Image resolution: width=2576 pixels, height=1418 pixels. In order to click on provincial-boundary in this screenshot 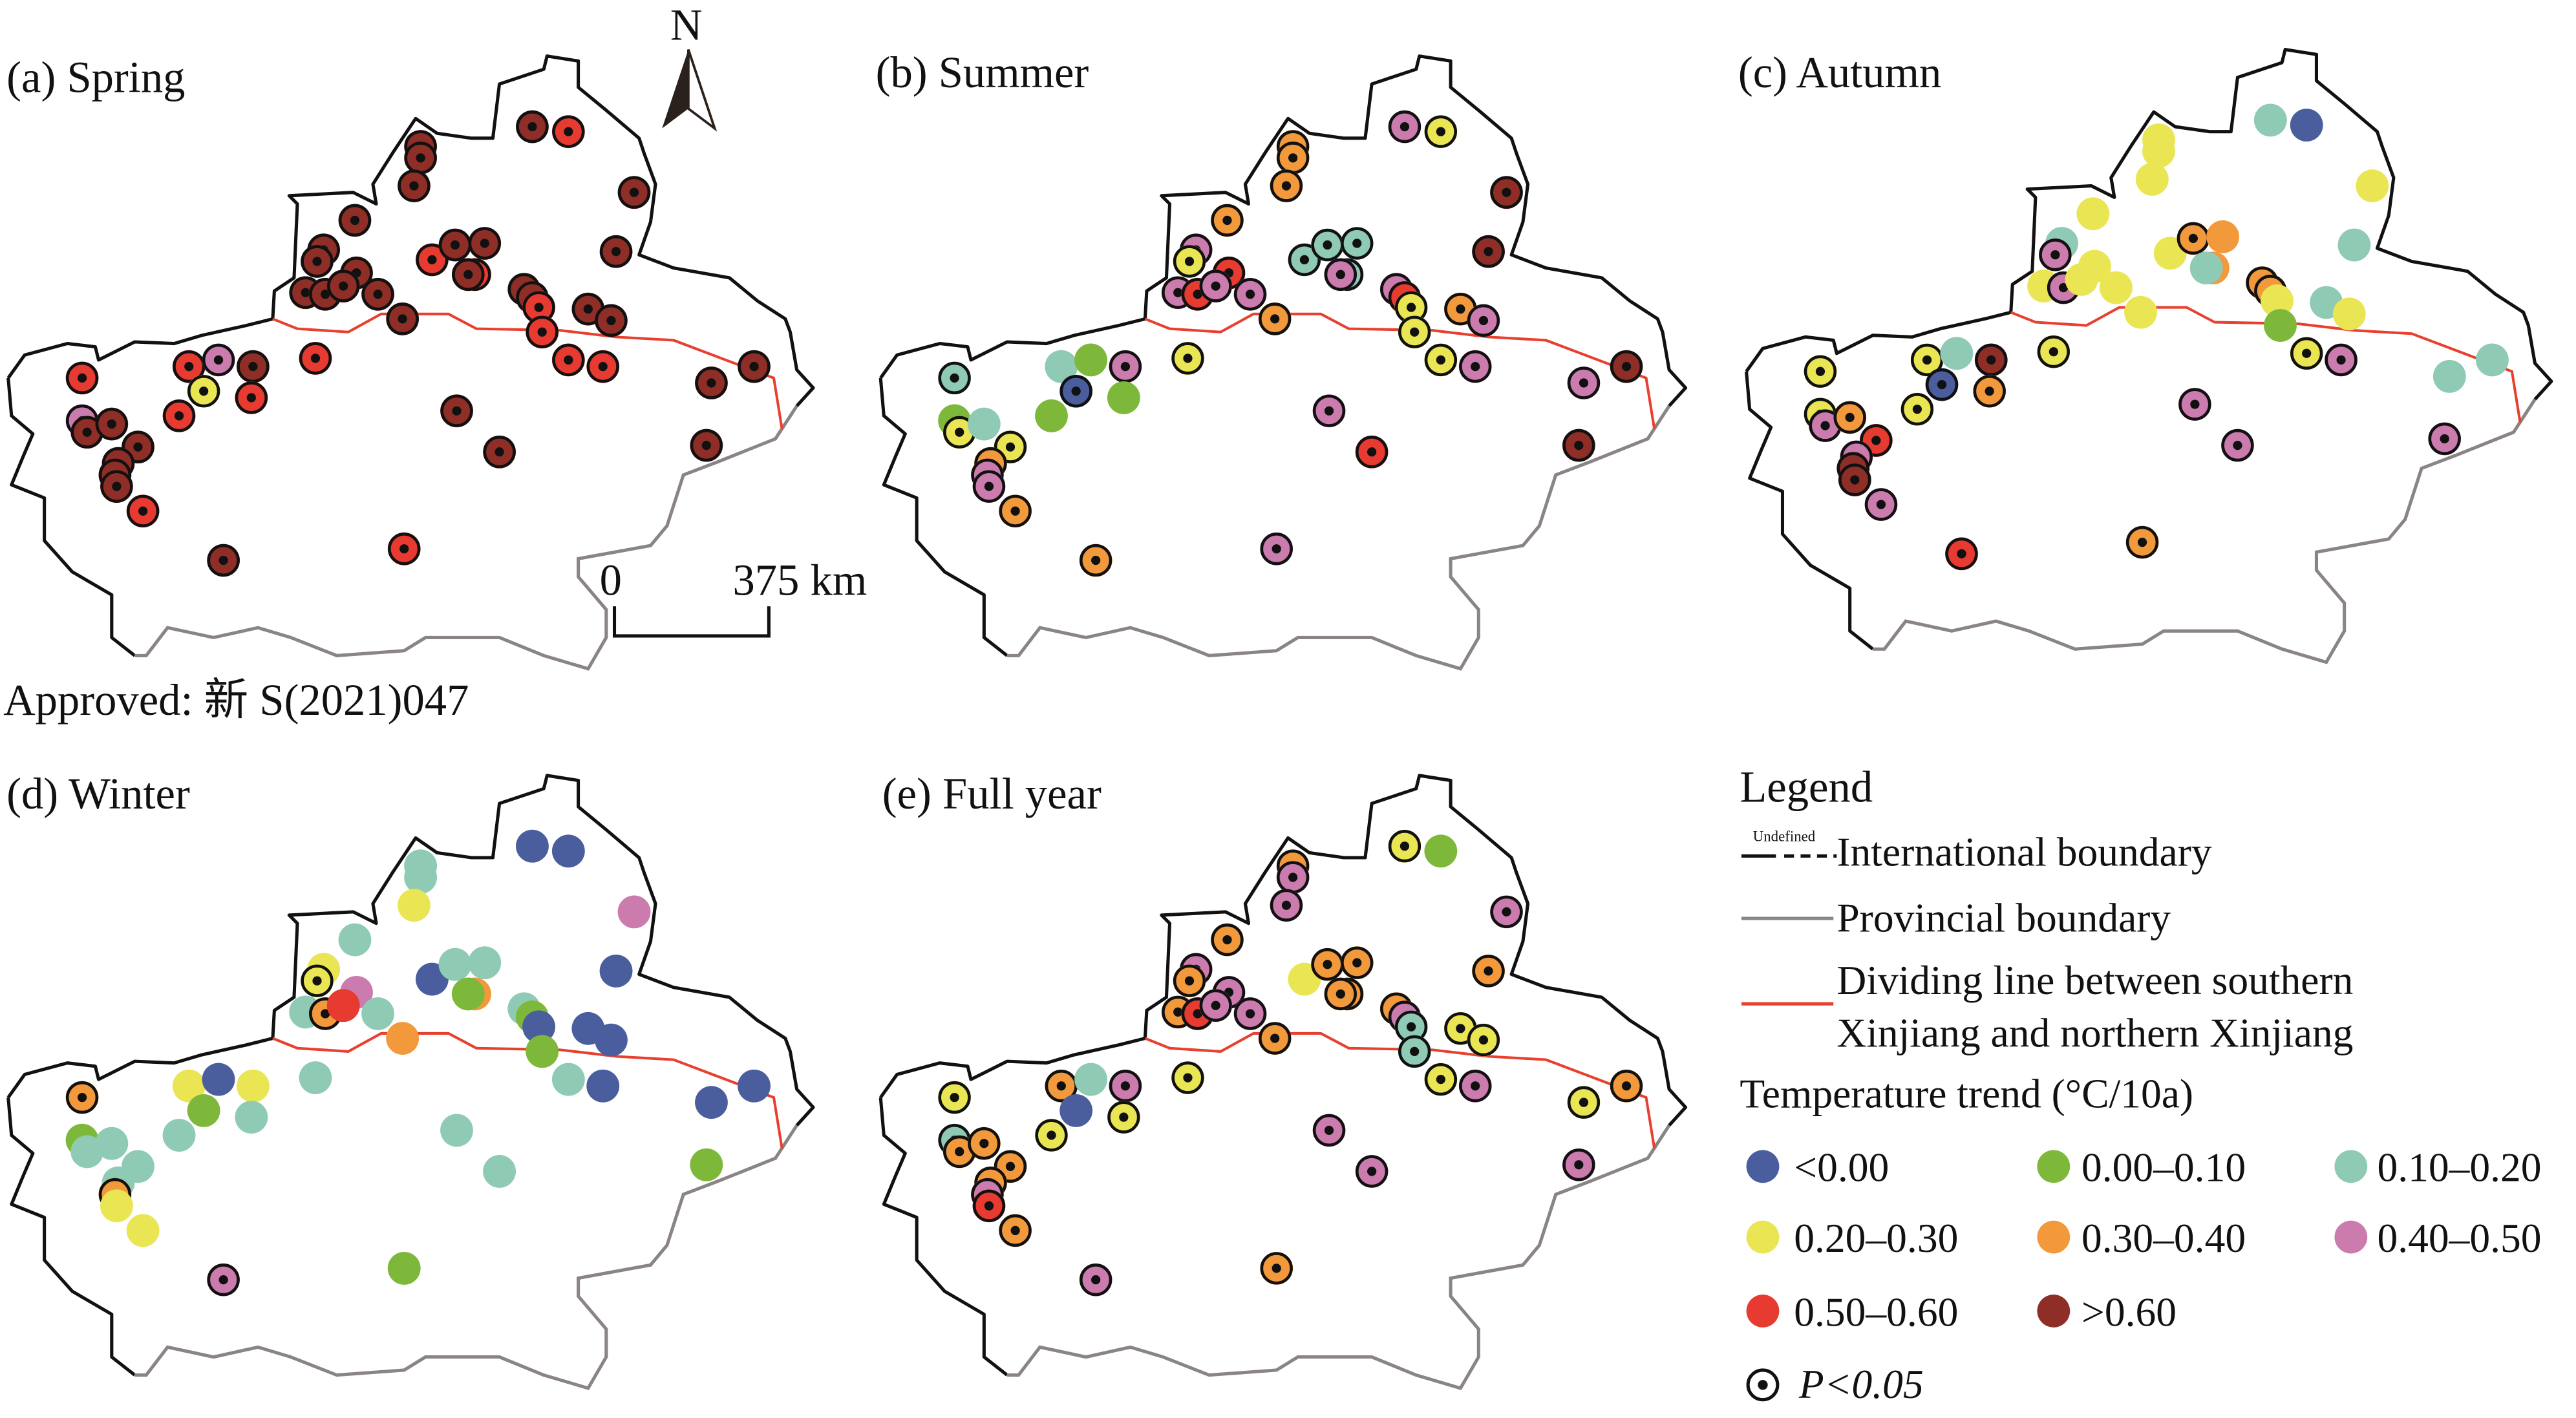, I will do `click(1338, 538)`.